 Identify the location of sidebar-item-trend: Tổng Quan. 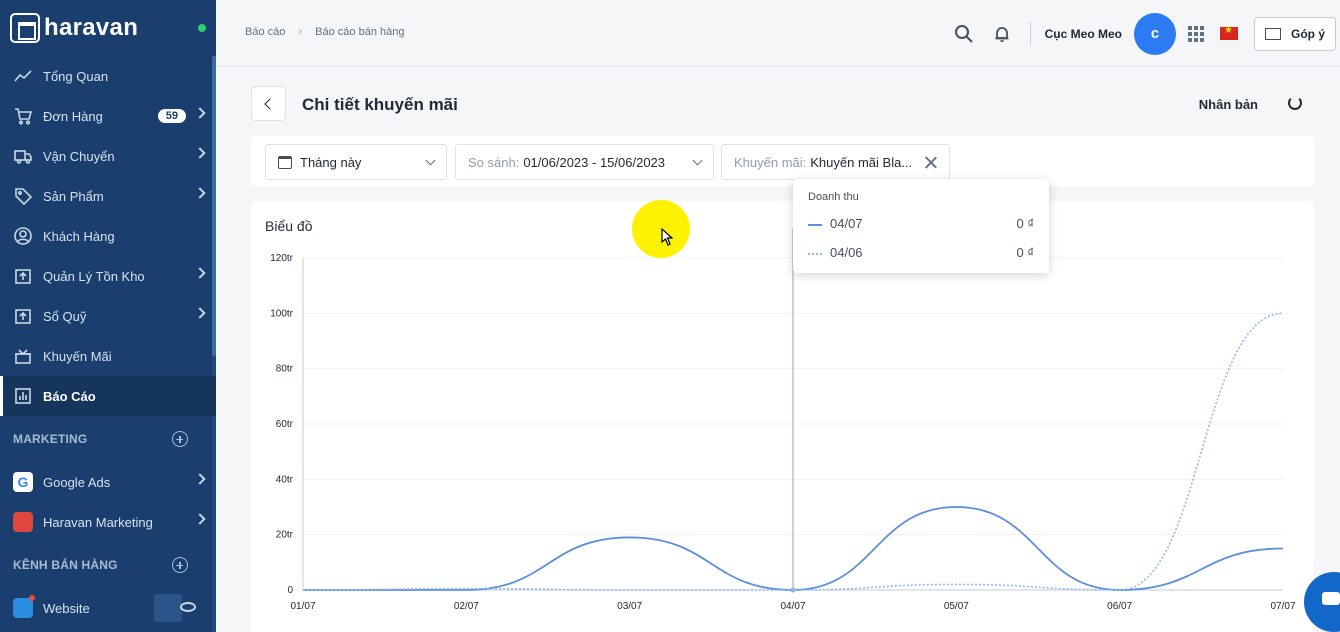
(108, 76).